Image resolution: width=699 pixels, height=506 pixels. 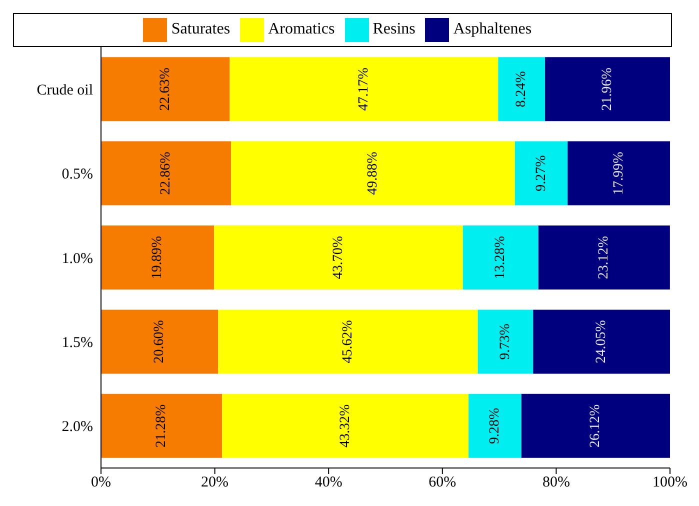 I want to click on data-label: 23.12%, so click(x=604, y=258).